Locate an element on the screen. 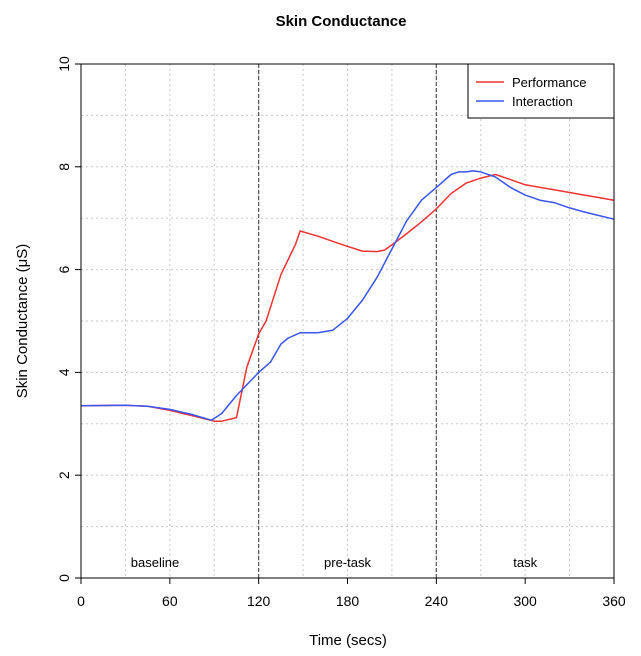 The height and width of the screenshot is (656, 641). y-tick-label: 10 is located at coordinates (64, 64).